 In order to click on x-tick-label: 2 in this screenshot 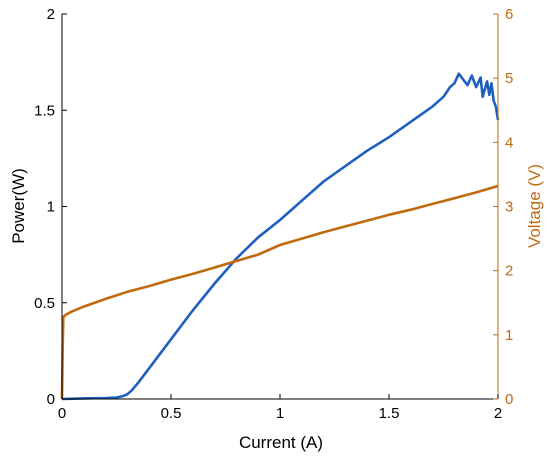, I will do `click(498, 413)`.